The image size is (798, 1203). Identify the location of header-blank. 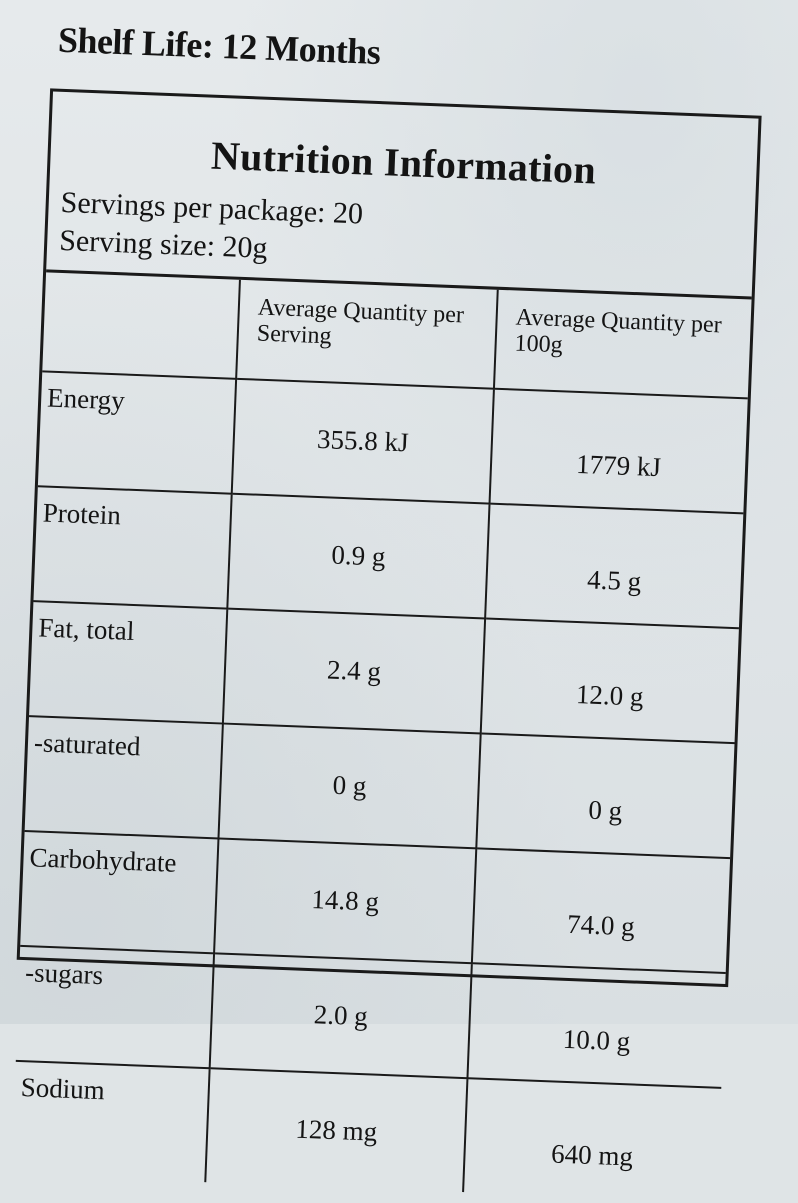
(141, 325).